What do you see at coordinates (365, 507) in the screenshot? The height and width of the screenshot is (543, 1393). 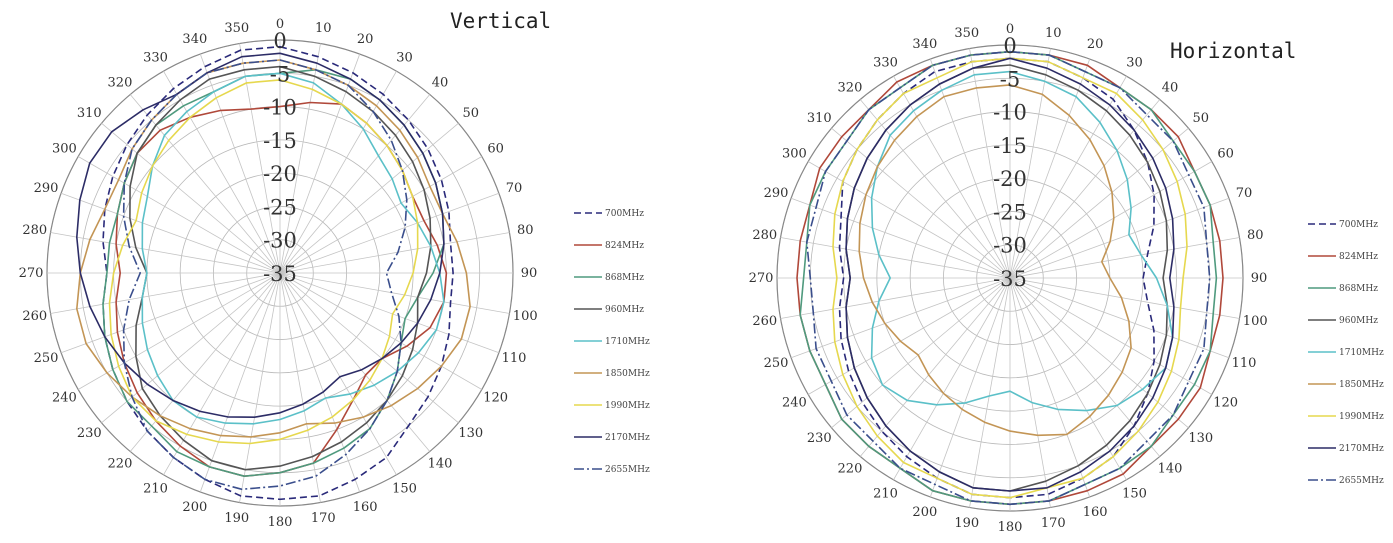 I see `angle-tick-label: 160` at bounding box center [365, 507].